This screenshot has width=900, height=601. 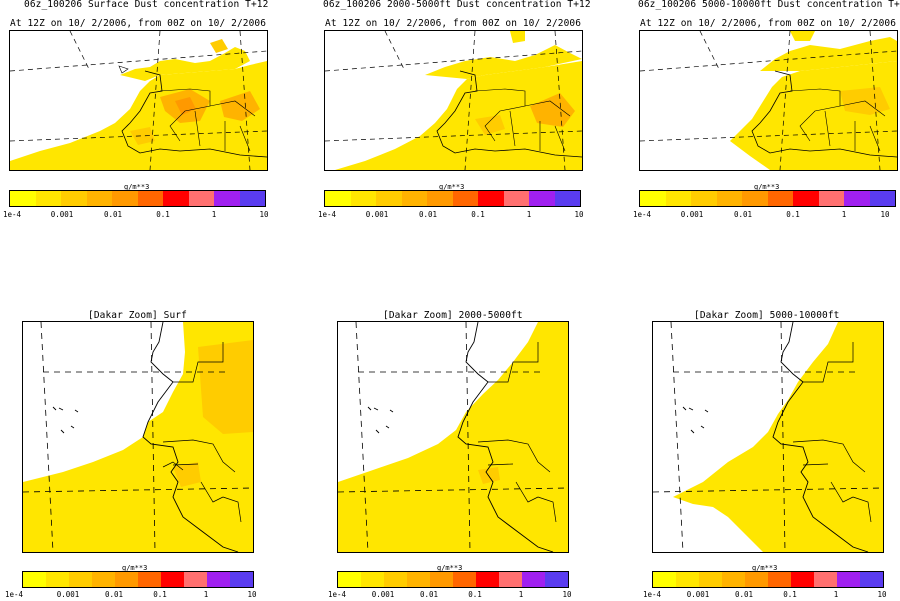 I want to click on panel-title: [Dakar Zoom] Surf, so click(x=137, y=315).